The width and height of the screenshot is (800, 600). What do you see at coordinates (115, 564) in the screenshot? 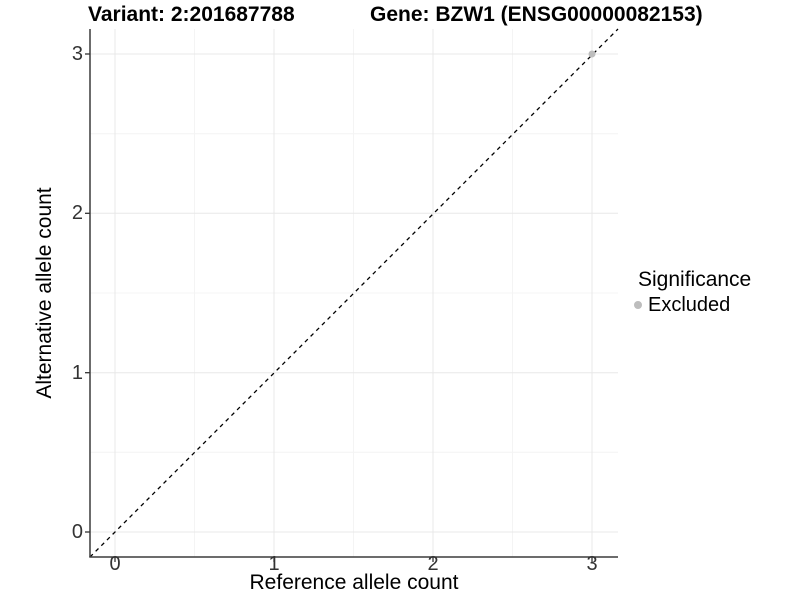
I see `x-tick-label-0: 0` at bounding box center [115, 564].